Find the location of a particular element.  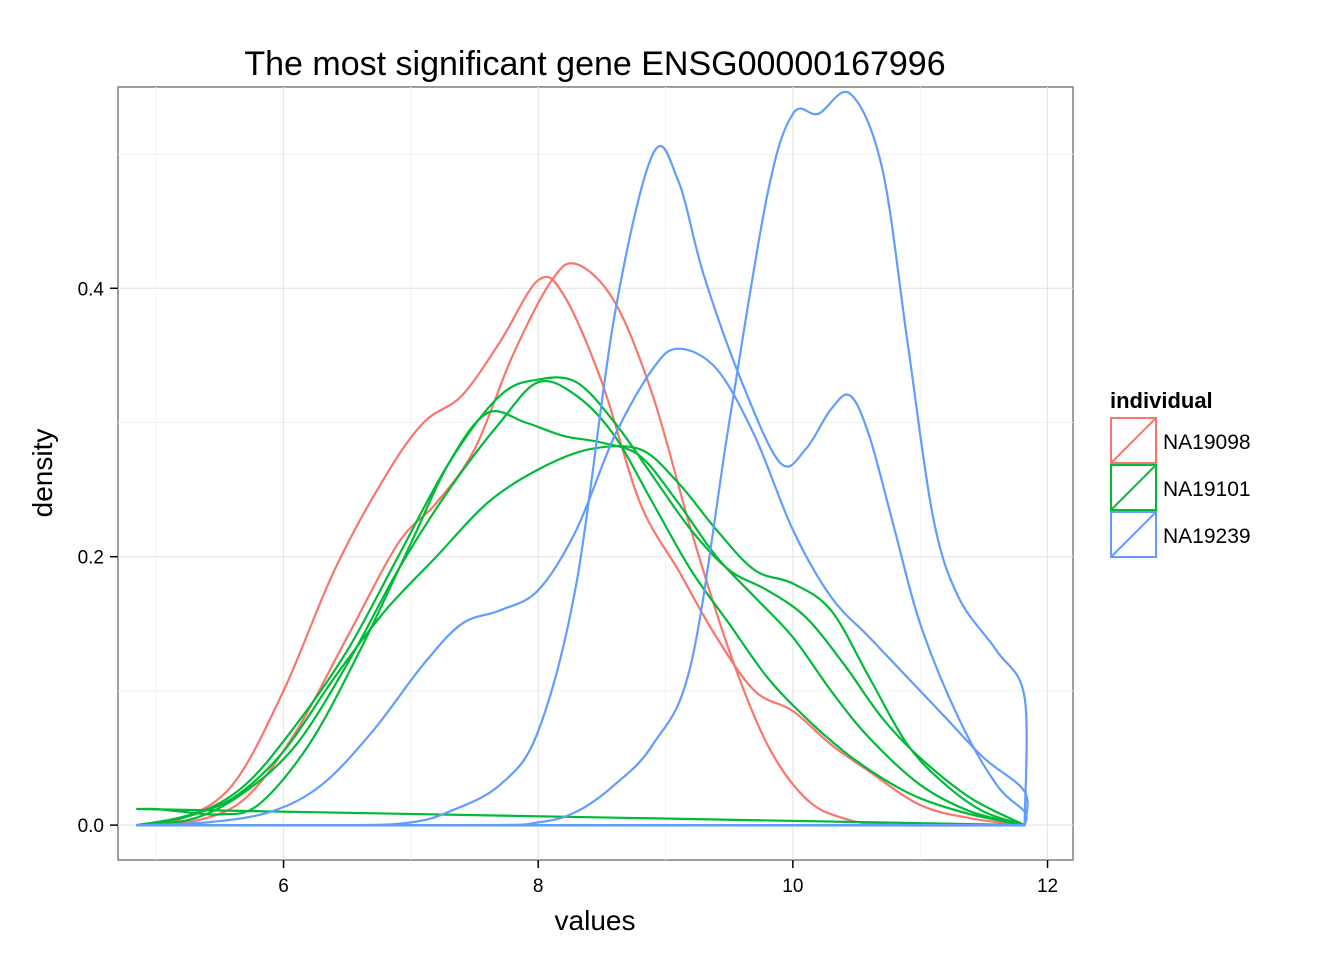

x-axis: 6 8 10 12 is located at coordinates (668, 878).